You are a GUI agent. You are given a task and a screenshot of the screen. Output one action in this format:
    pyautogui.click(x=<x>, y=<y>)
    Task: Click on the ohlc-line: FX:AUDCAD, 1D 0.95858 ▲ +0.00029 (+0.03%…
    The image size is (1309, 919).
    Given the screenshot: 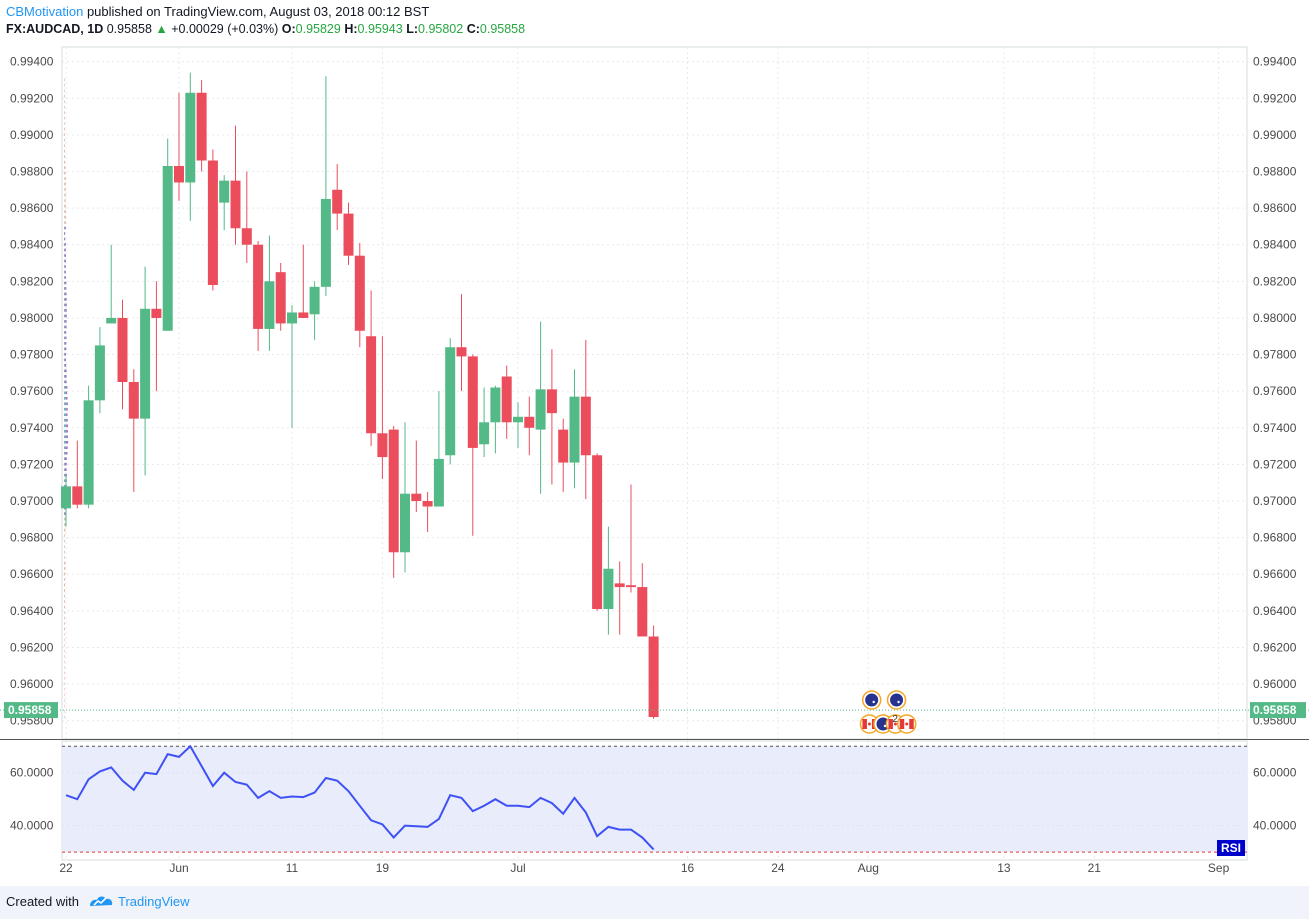 What is the action you would take?
    pyautogui.click(x=265, y=29)
    